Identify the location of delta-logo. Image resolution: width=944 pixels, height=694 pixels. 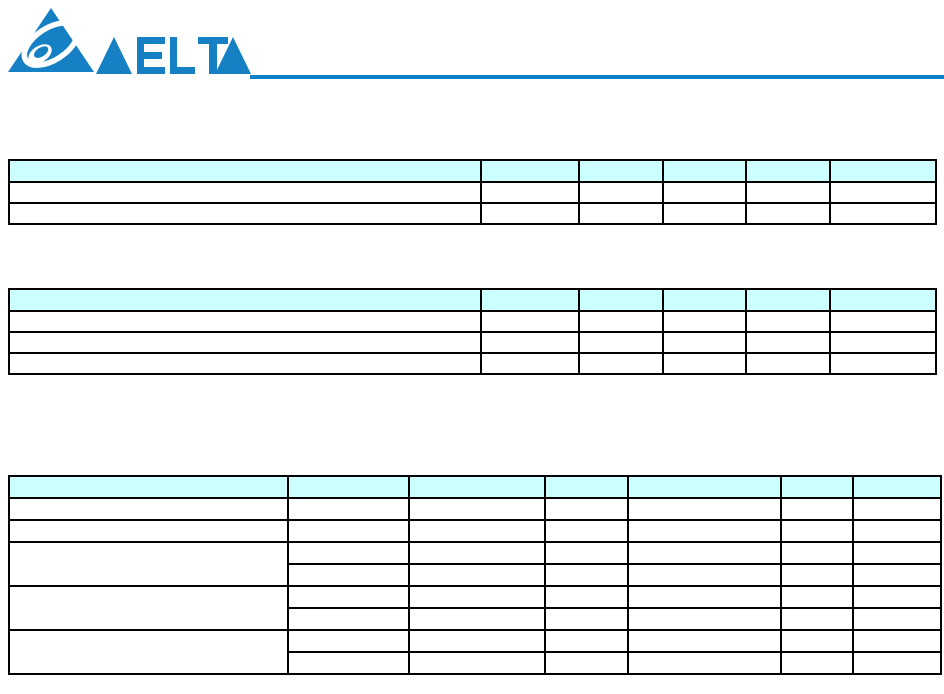
(129, 41).